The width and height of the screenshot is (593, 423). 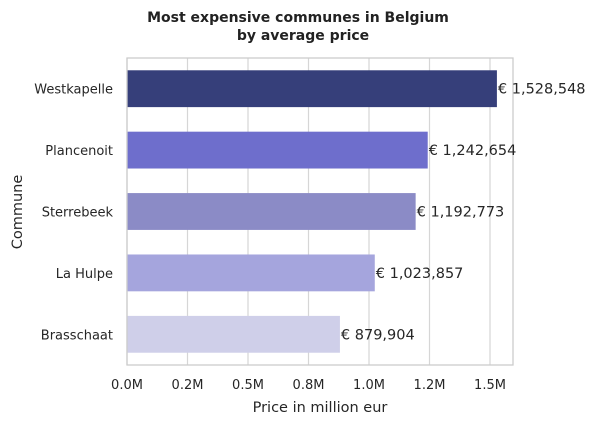 What do you see at coordinates (188, 385) in the screenshot?
I see `x-tick-label: 0.2M` at bounding box center [188, 385].